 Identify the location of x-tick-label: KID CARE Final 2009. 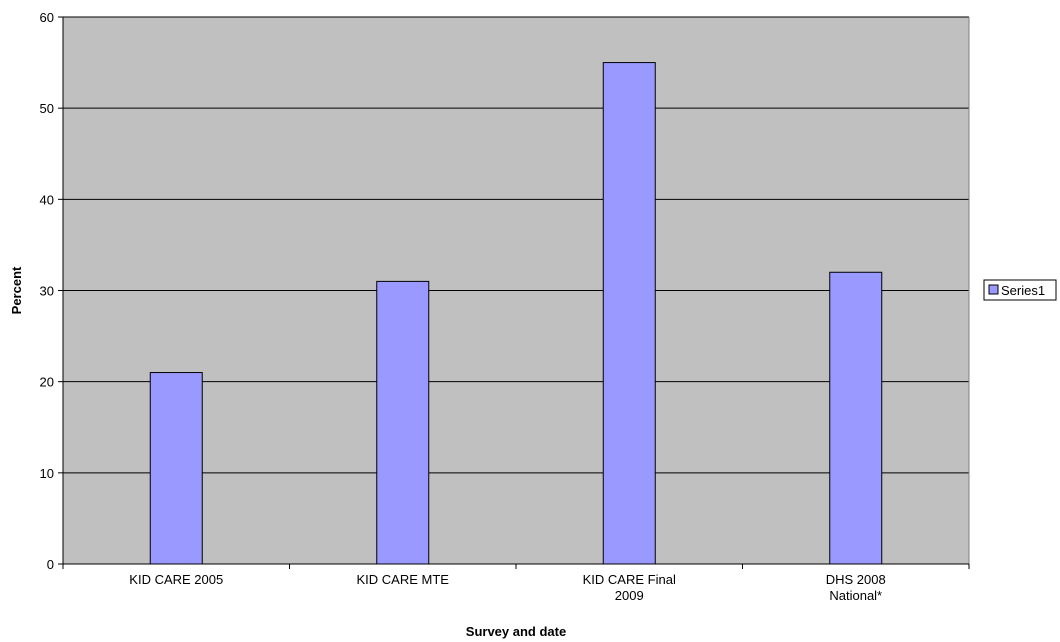
(629, 587).